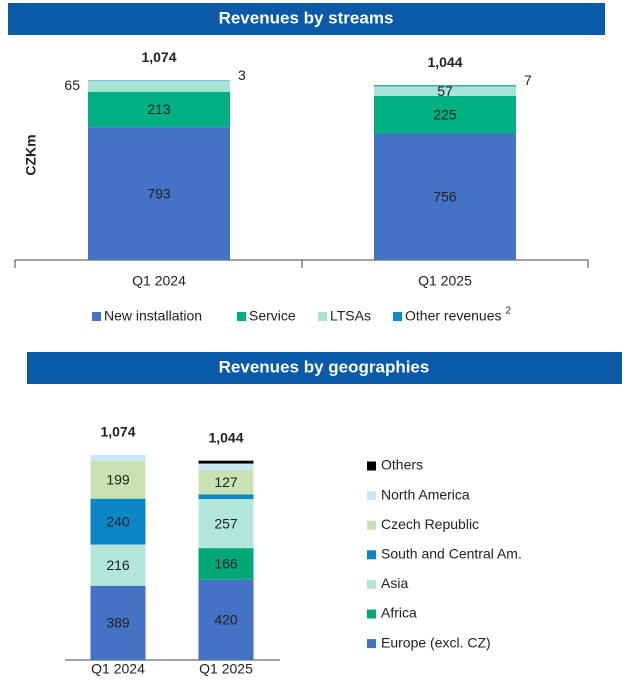 The image size is (633, 698). What do you see at coordinates (453, 316) in the screenshot?
I see `legend-label: Other revenues` at bounding box center [453, 316].